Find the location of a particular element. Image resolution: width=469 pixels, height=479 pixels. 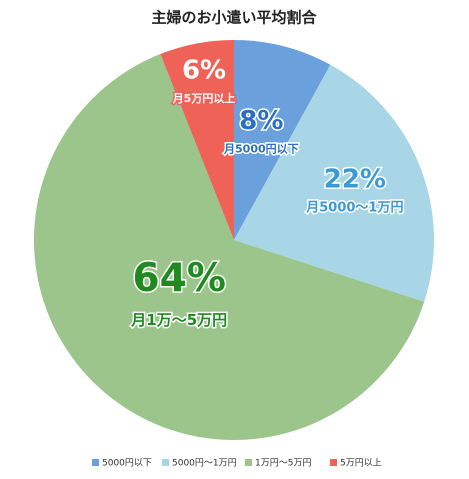

value-label: 22% is located at coordinates (355, 180).